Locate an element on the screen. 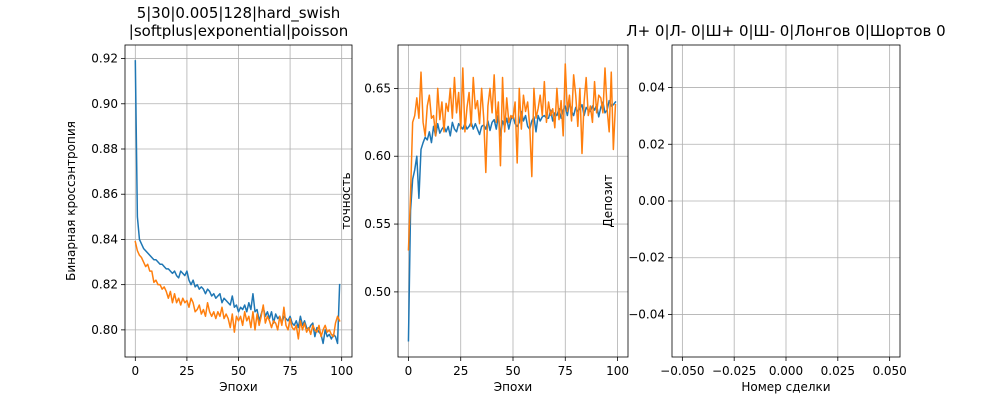 This screenshot has height=400, width=1000. x-axis-label: Номер сделки is located at coordinates (785, 387).